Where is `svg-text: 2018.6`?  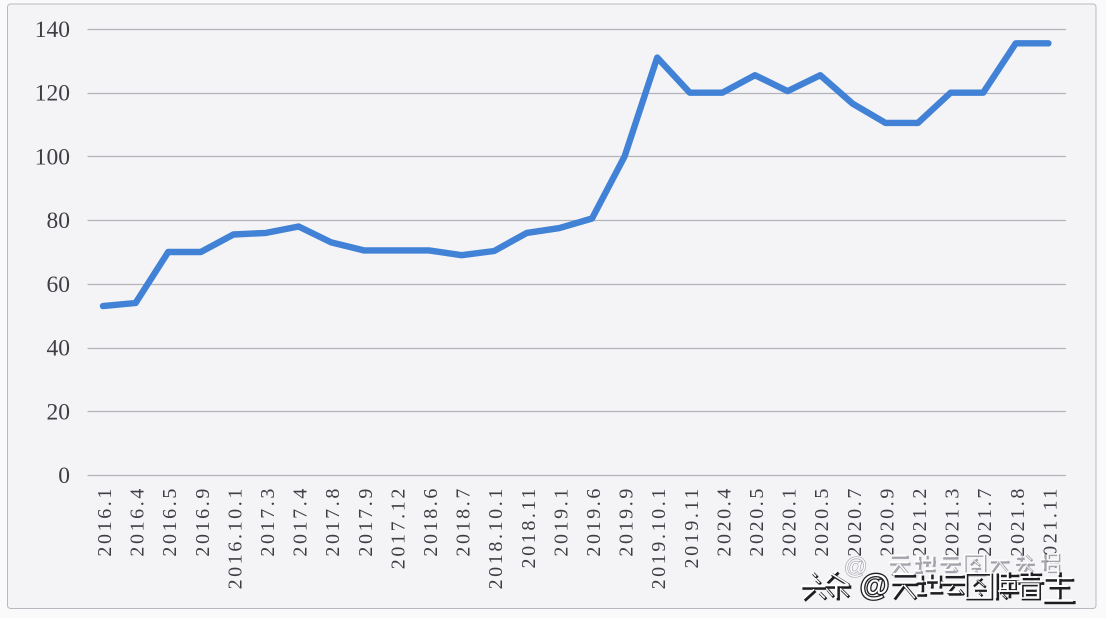
svg-text: 2018.6 is located at coordinates (431, 521).